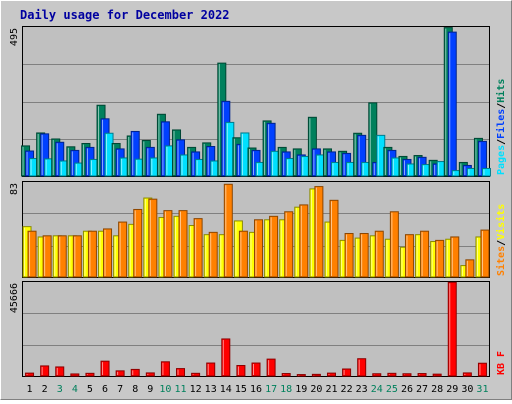  Describe the element at coordinates (135, 389) in the screenshot. I see `x-tick-label-day-8: 8` at that location.